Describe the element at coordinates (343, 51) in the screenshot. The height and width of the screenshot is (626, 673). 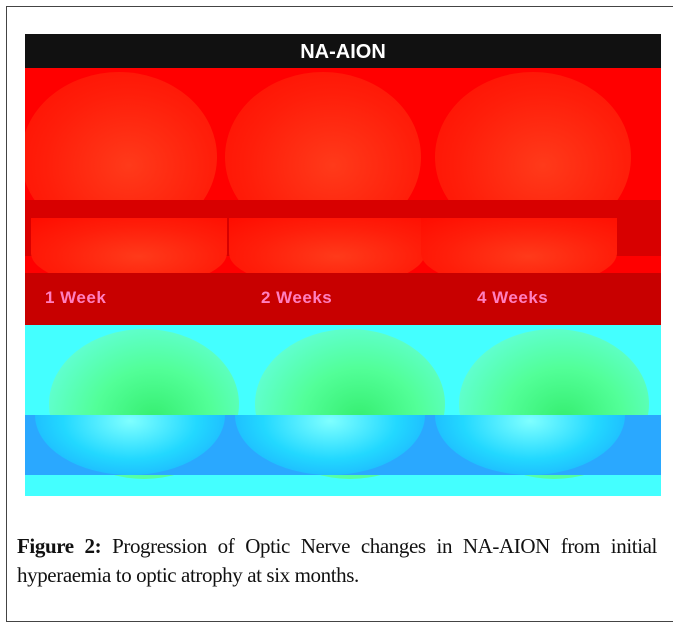
I see `figure-title: NA-AION` at that location.